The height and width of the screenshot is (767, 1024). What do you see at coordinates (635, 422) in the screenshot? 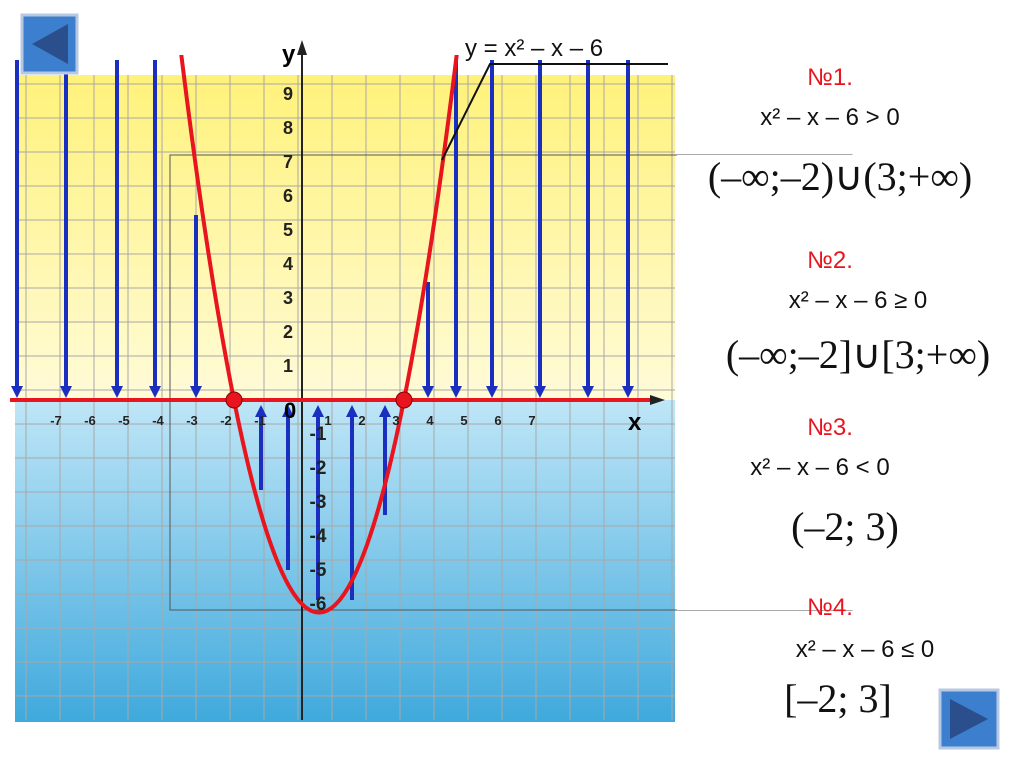
I see `x-axis-label: x` at bounding box center [635, 422].